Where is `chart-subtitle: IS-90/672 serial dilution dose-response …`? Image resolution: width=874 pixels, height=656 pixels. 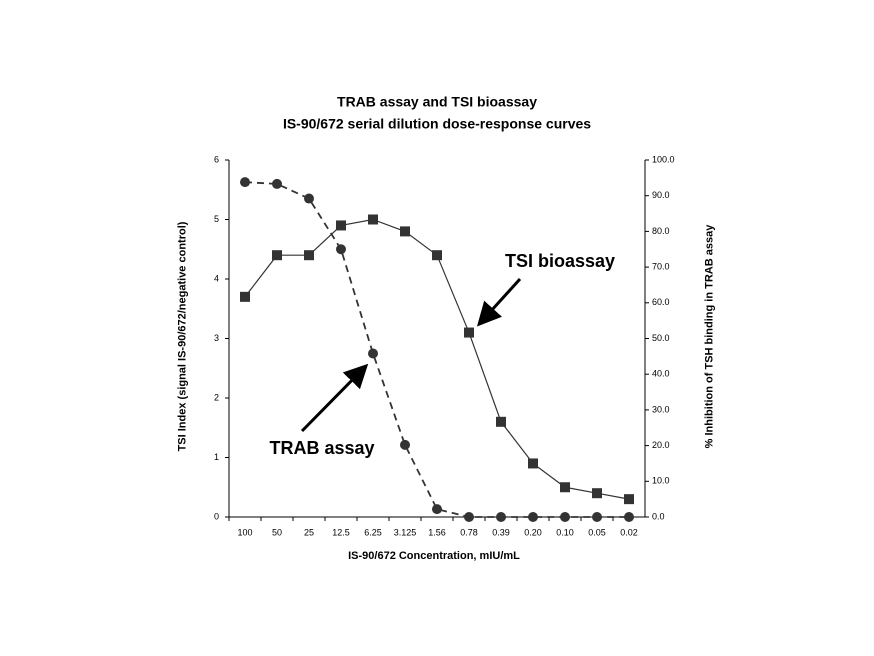
chart-subtitle: IS-90/672 serial dilution dose-response … is located at coordinates (437, 124).